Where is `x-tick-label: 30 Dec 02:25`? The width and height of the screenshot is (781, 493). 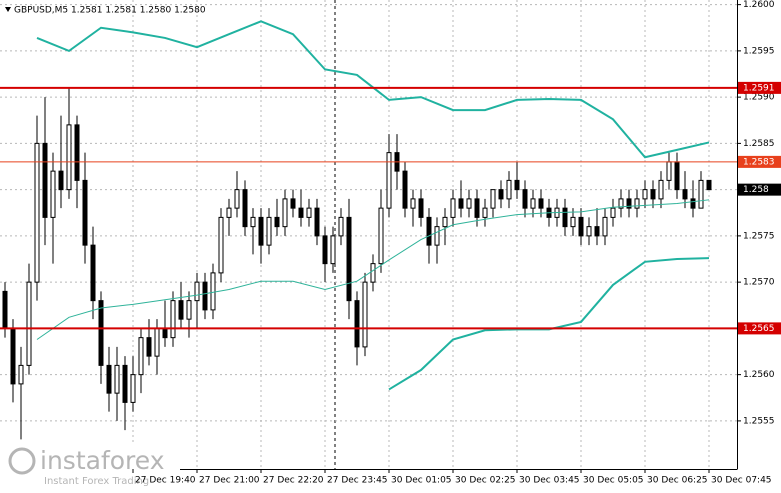 x-tick-label: 30 Dec 02:25 is located at coordinates (485, 481).